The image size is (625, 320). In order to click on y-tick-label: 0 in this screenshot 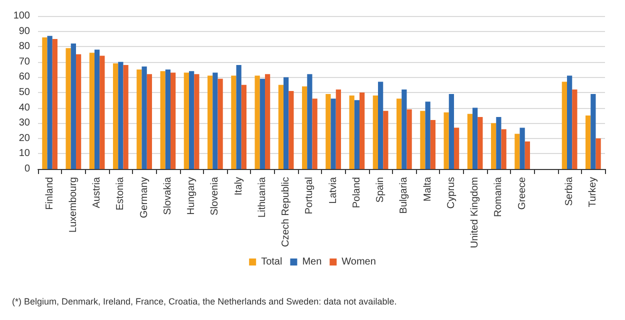, I will do `click(27, 169)`.